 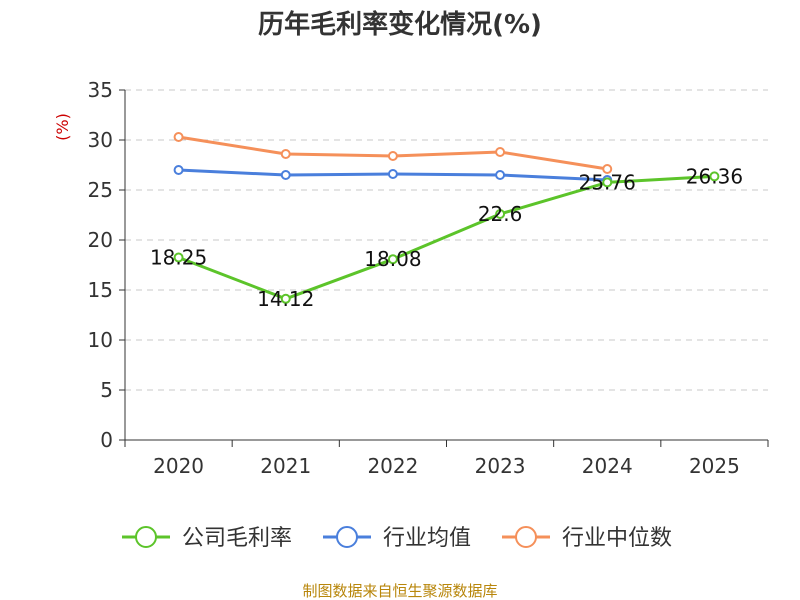 What do you see at coordinates (178, 466) in the screenshot?
I see `x-tick-label: 2020` at bounding box center [178, 466].